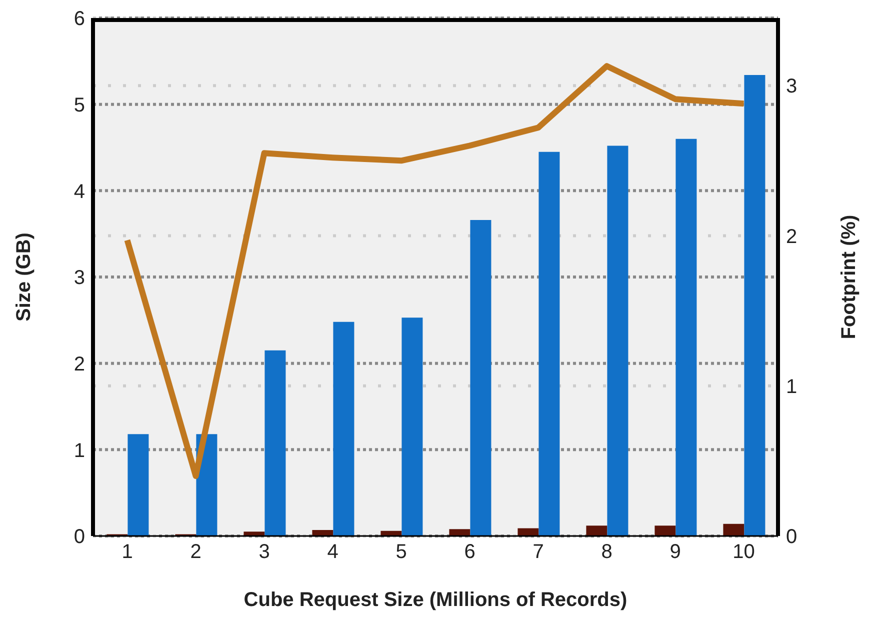 Image resolution: width=881 pixels, height=624 pixels. I want to click on y-tick-label: 2, so click(79, 364).